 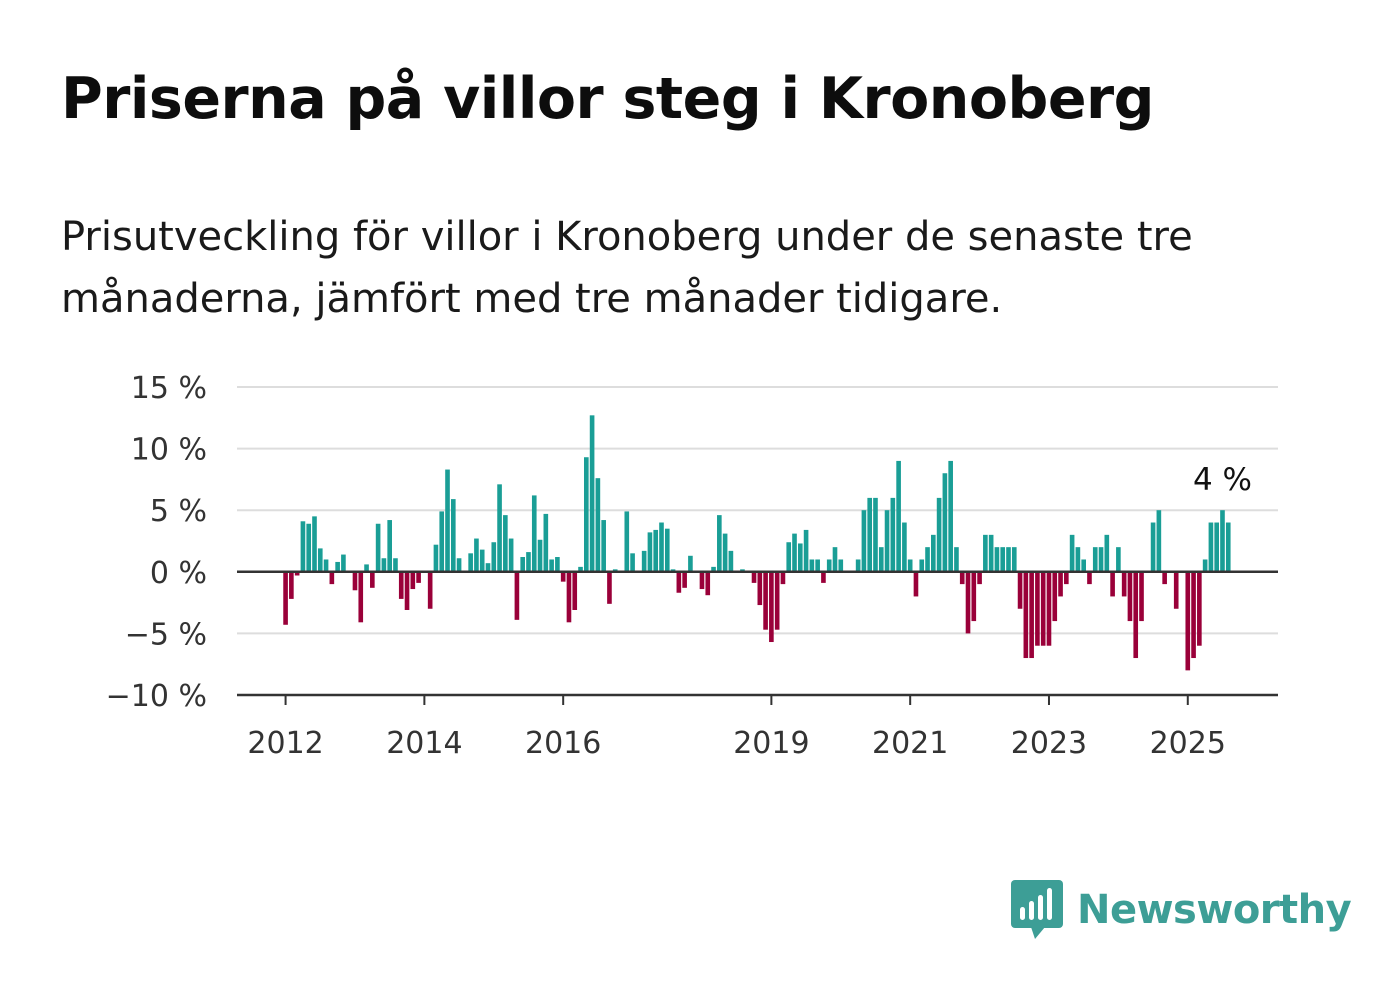 What do you see at coordinates (736, 743) in the screenshot?
I see `x-tick-labels: 2012 2014 2016 2019 2021 2023 2025` at bounding box center [736, 743].